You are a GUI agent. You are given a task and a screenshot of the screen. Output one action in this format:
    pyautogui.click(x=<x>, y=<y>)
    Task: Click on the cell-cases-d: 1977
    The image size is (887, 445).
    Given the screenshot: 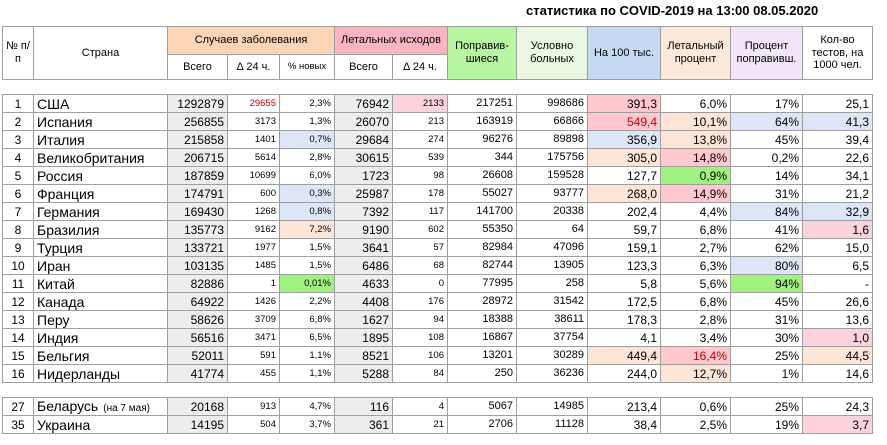 What is the action you would take?
    pyautogui.click(x=253, y=247)
    